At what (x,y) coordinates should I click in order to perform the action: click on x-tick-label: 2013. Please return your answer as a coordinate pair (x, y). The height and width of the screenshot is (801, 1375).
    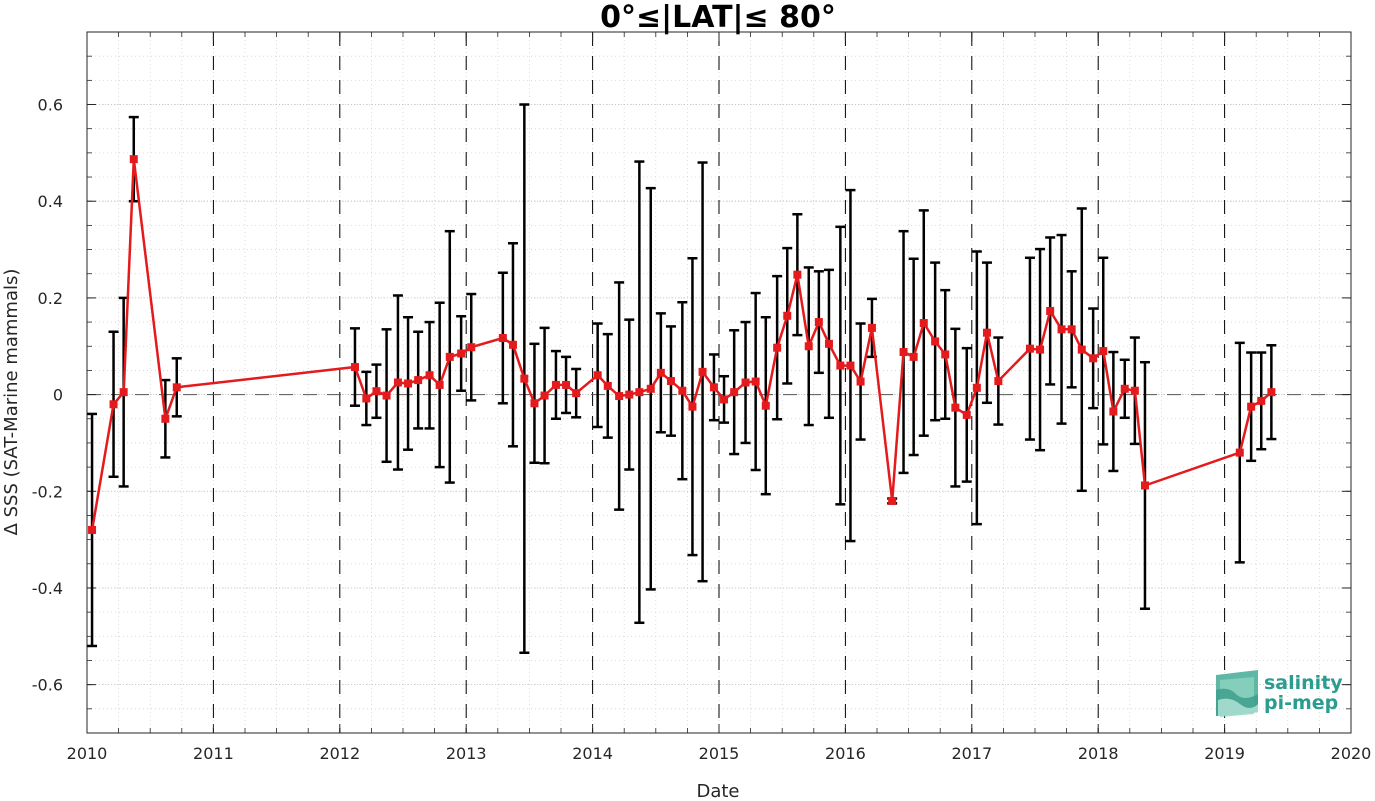
    Looking at the image, I should click on (466, 753).